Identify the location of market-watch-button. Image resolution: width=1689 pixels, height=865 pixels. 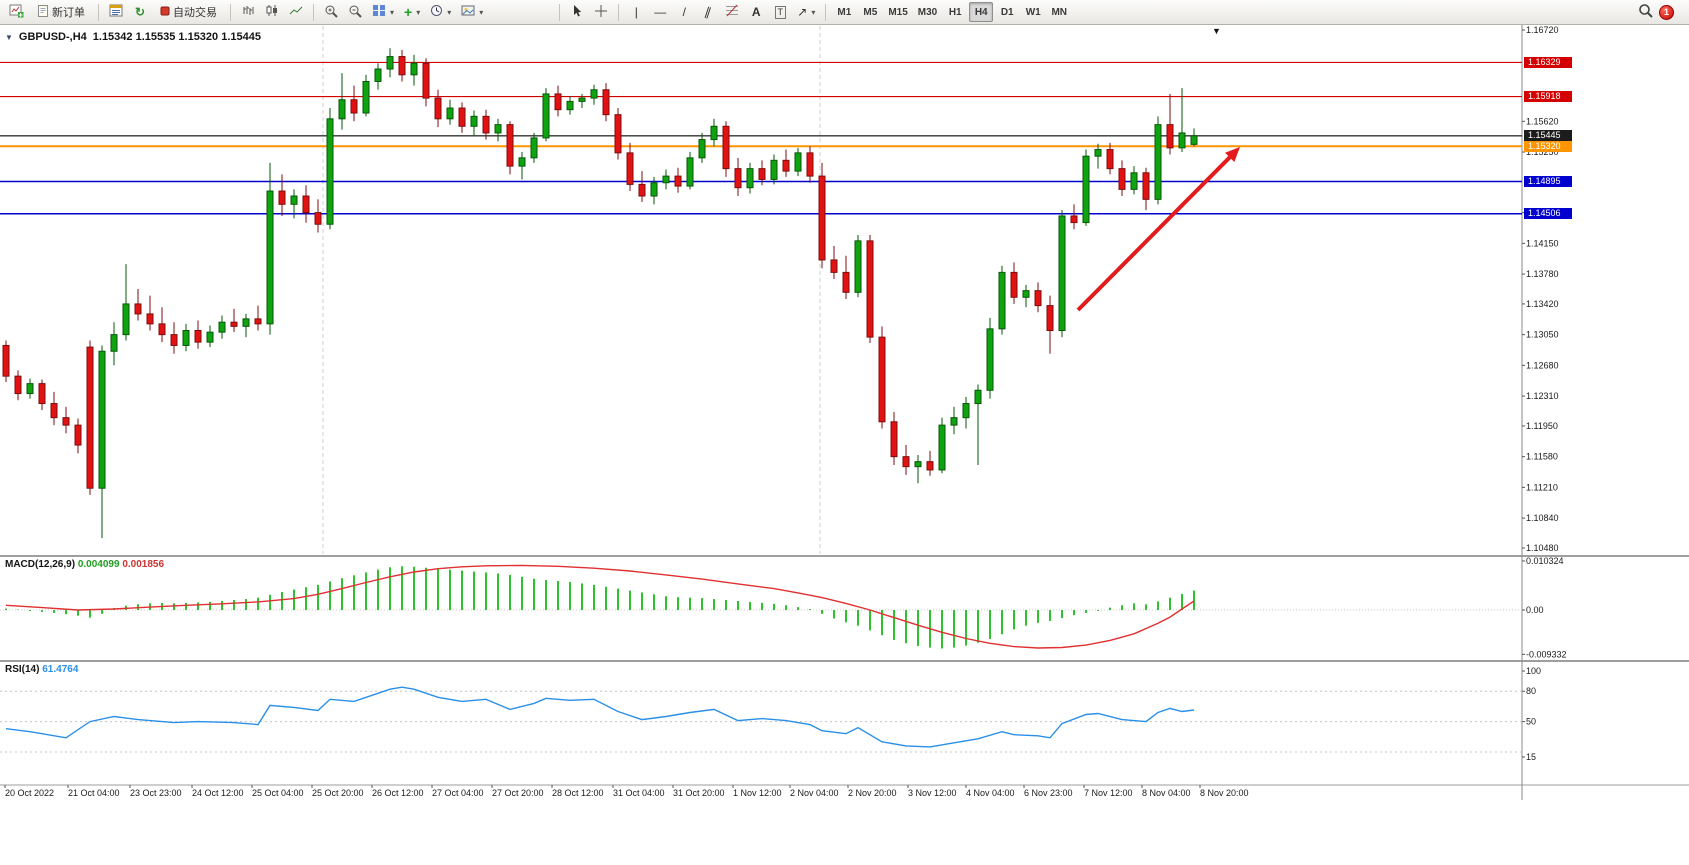
(116, 12).